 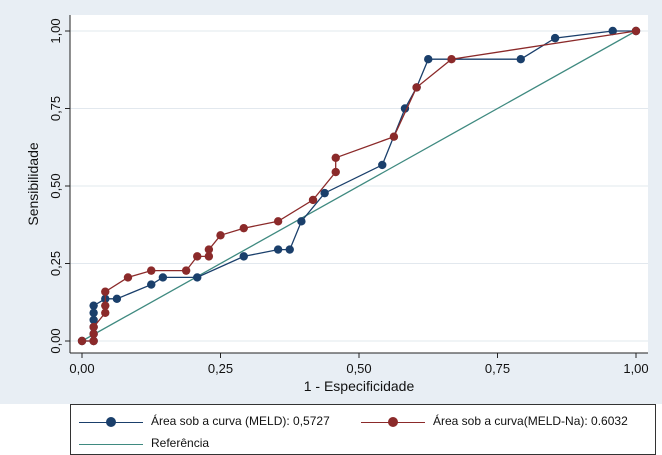 I want to click on legend-label-meld: Área sob a curva (MELD): 0,5727, so click(x=240, y=421).